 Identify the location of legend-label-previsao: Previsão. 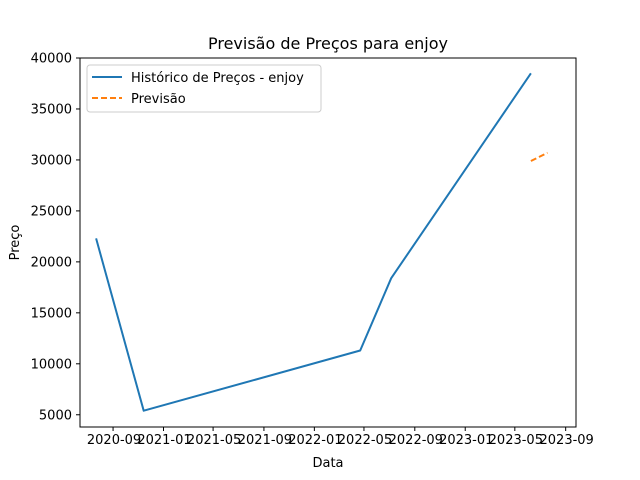
(158, 99).